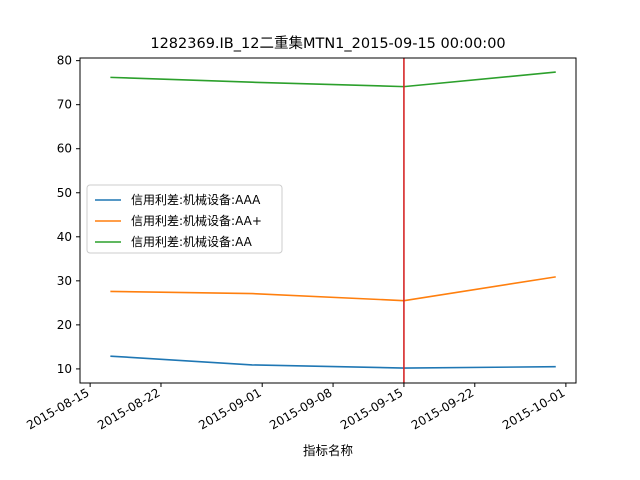 Image resolution: width=640 pixels, height=480 pixels. Describe the element at coordinates (442, 408) in the screenshot. I see `x-tick-label-5: 2015-09-22` at that location.